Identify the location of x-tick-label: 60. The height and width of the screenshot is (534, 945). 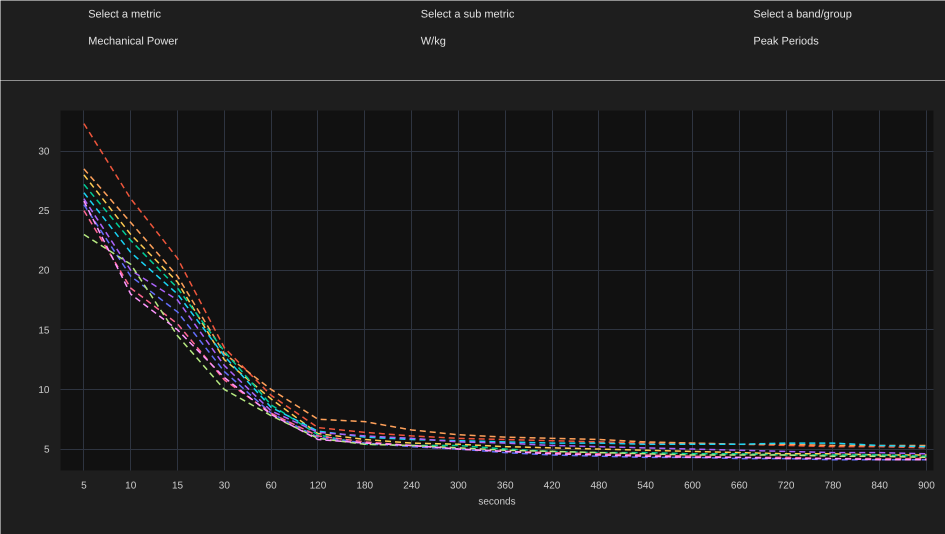
(272, 486).